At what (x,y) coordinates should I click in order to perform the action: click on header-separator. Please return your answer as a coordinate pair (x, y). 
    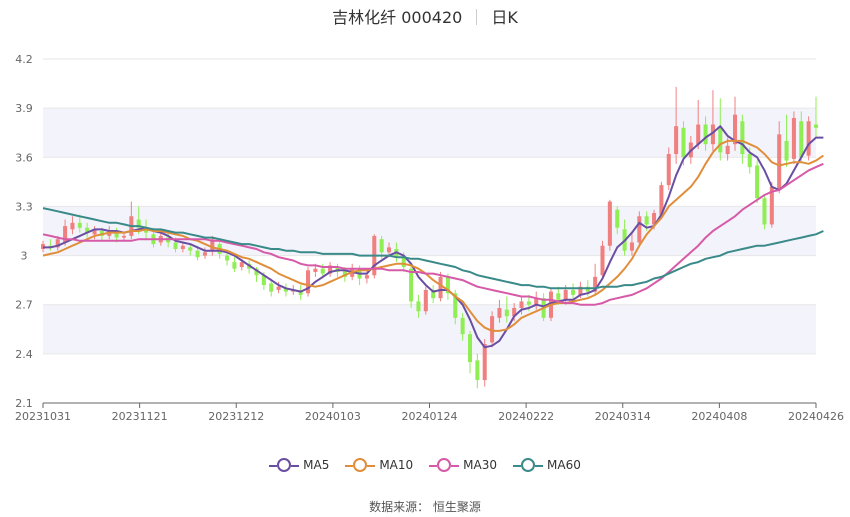
    Looking at the image, I should click on (477, 17).